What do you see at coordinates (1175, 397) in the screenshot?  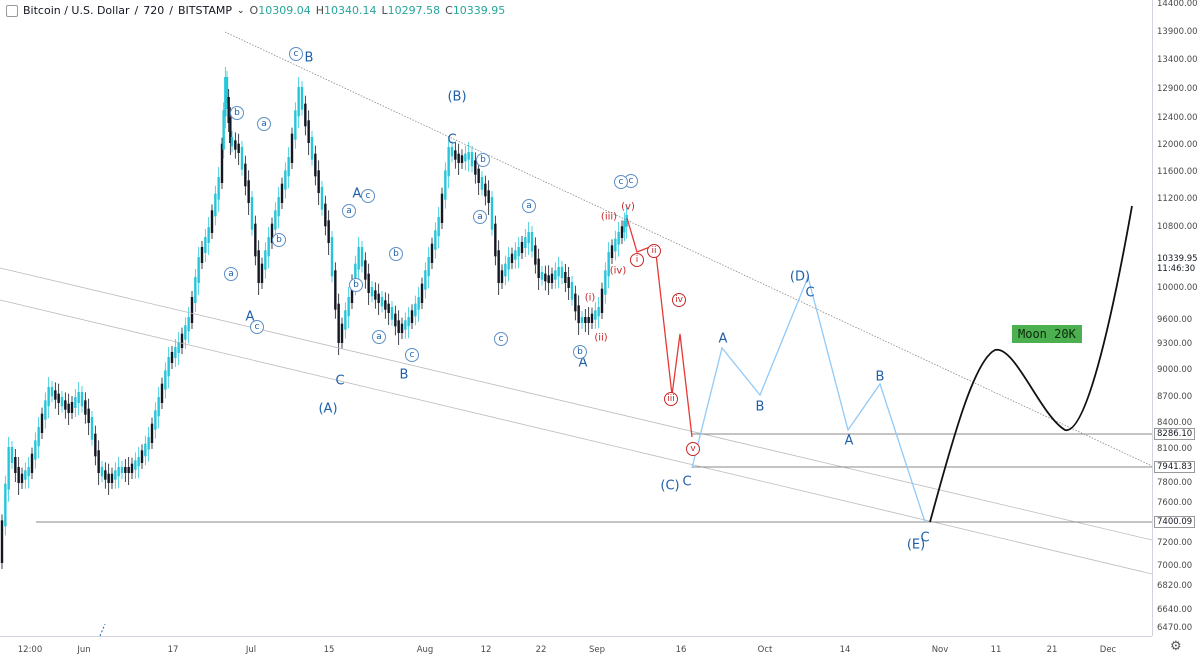 I see `price-tick: 8700.00` at bounding box center [1175, 397].